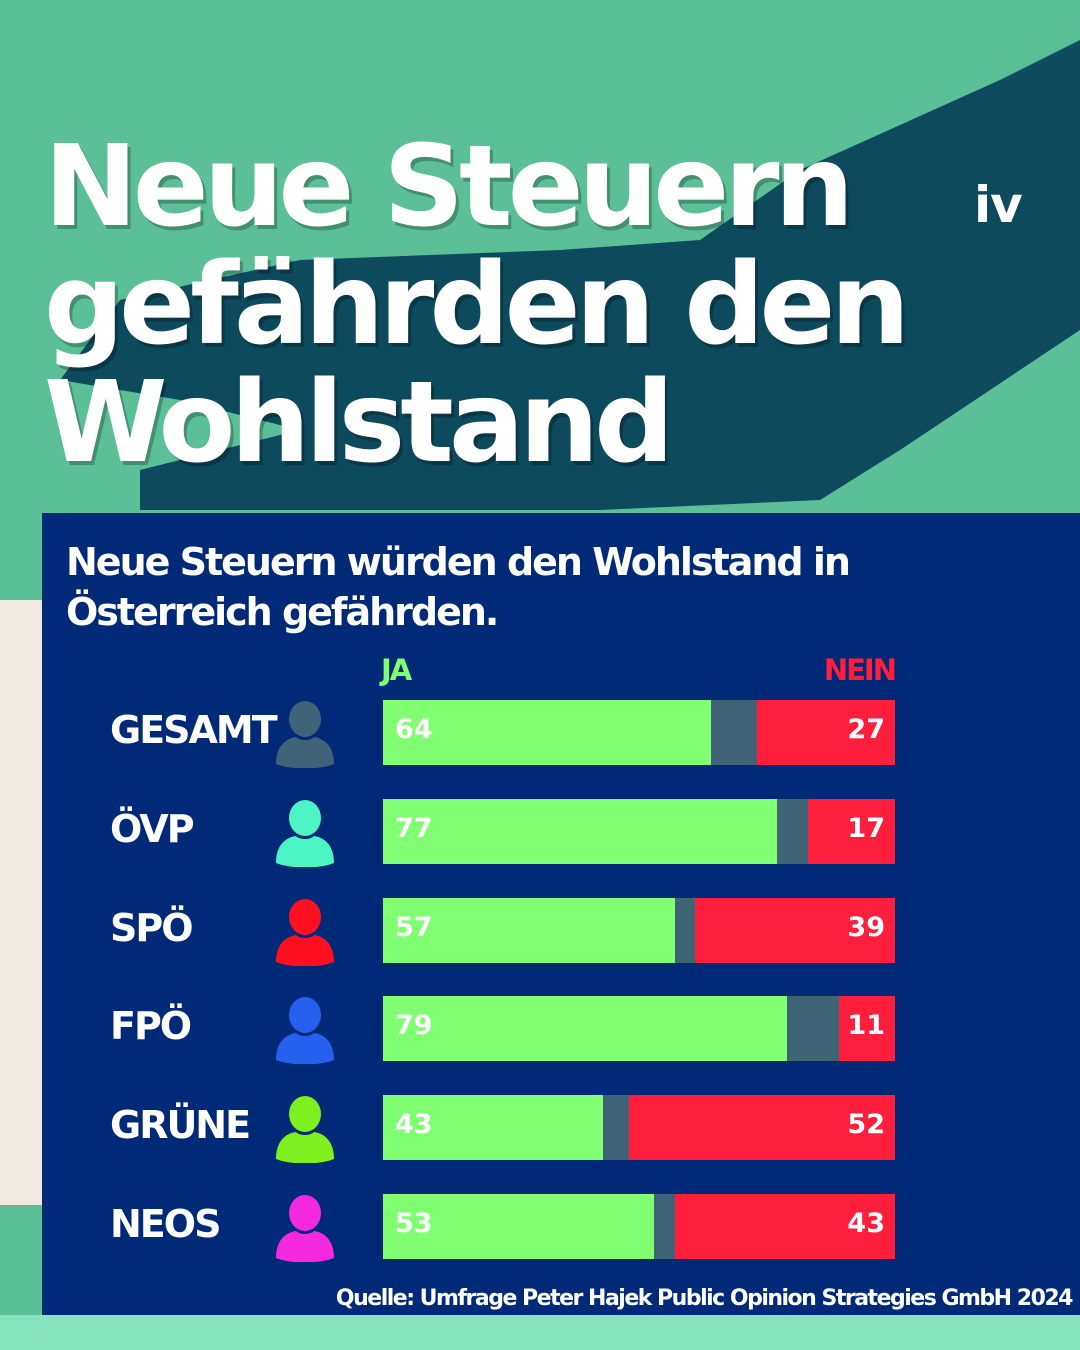 This screenshot has height=1350, width=1080. What do you see at coordinates (165, 1224) in the screenshot?
I see `category-label: NEOS` at bounding box center [165, 1224].